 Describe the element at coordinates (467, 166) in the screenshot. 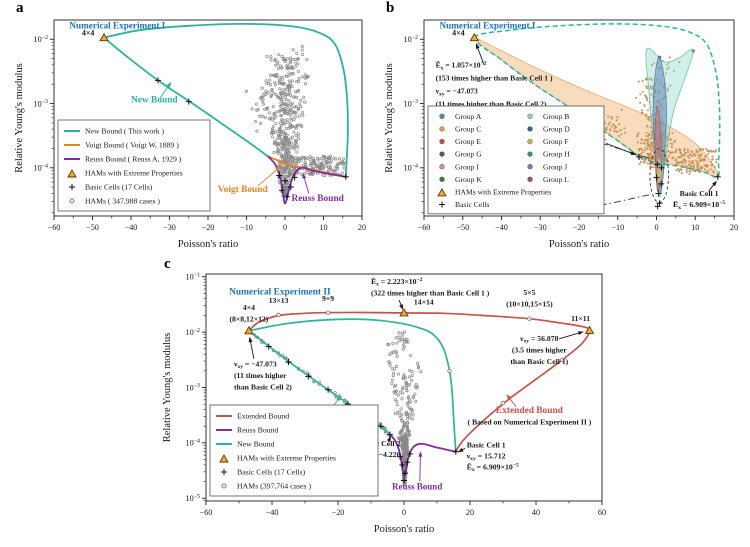

I see `svg-text: Group I` at that location.